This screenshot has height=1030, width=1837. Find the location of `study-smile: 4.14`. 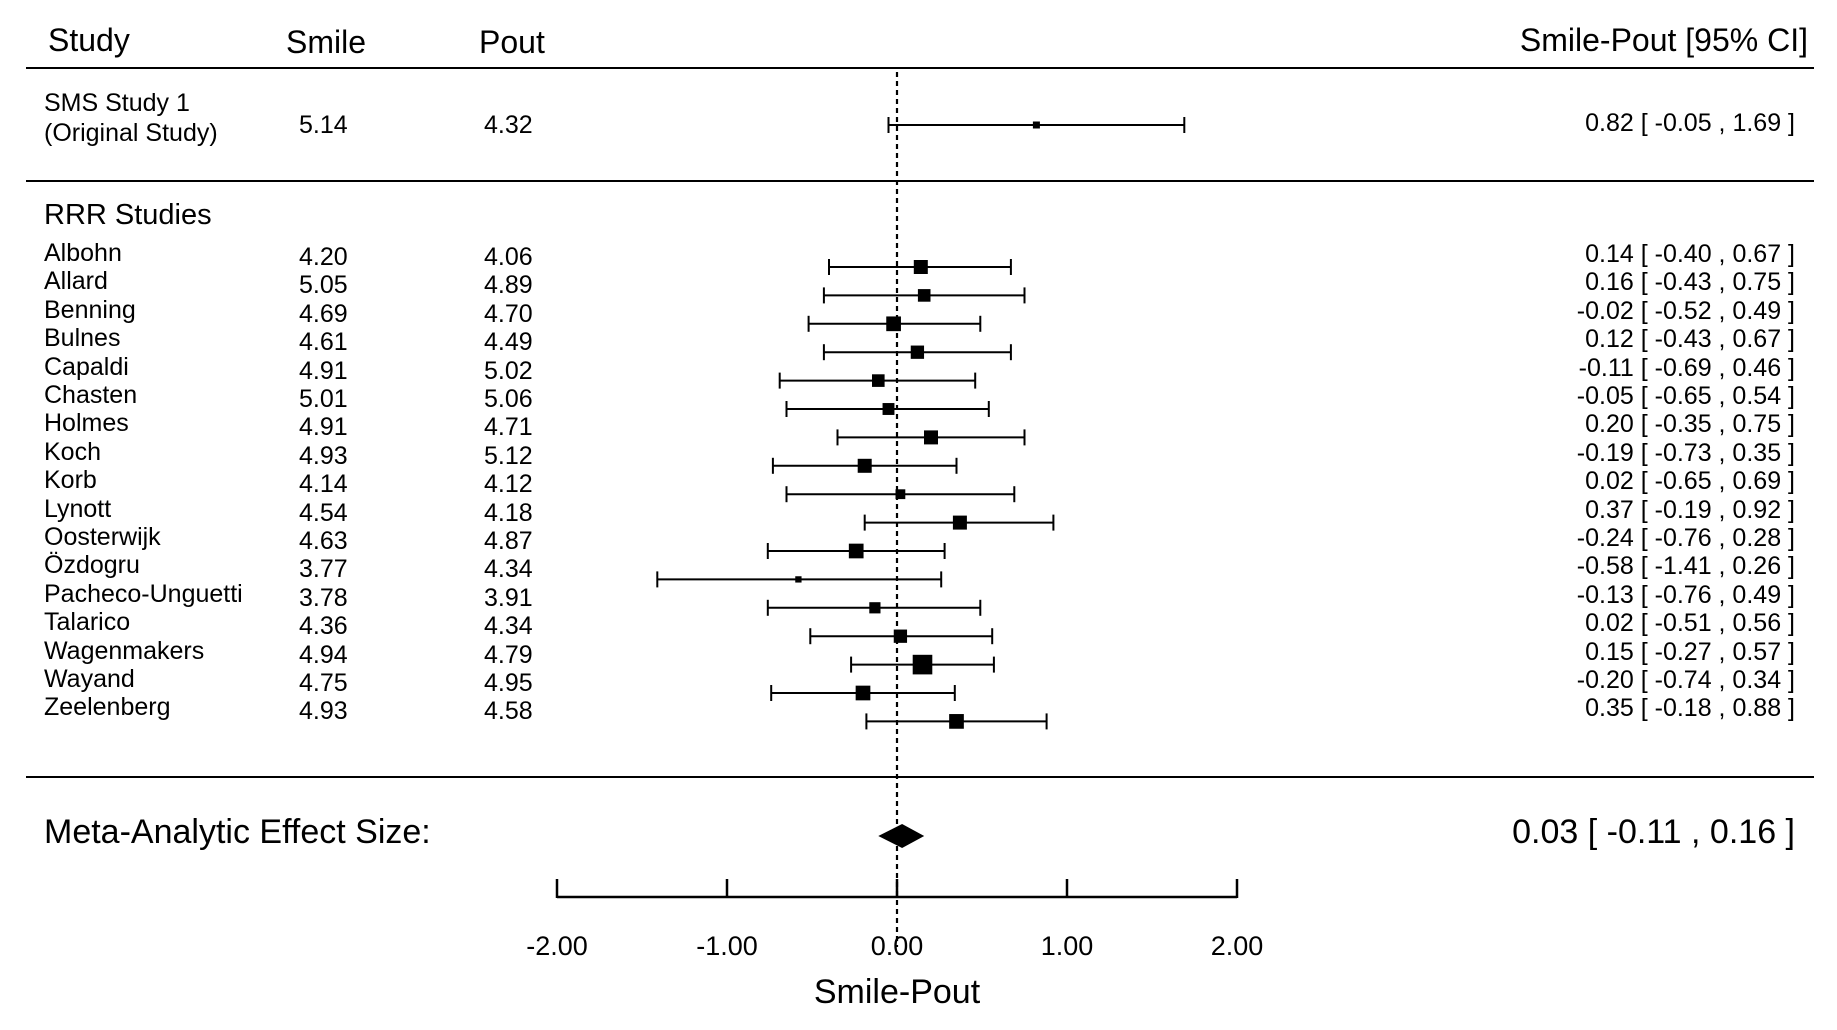

study-smile: 4.14 is located at coordinates (323, 484).